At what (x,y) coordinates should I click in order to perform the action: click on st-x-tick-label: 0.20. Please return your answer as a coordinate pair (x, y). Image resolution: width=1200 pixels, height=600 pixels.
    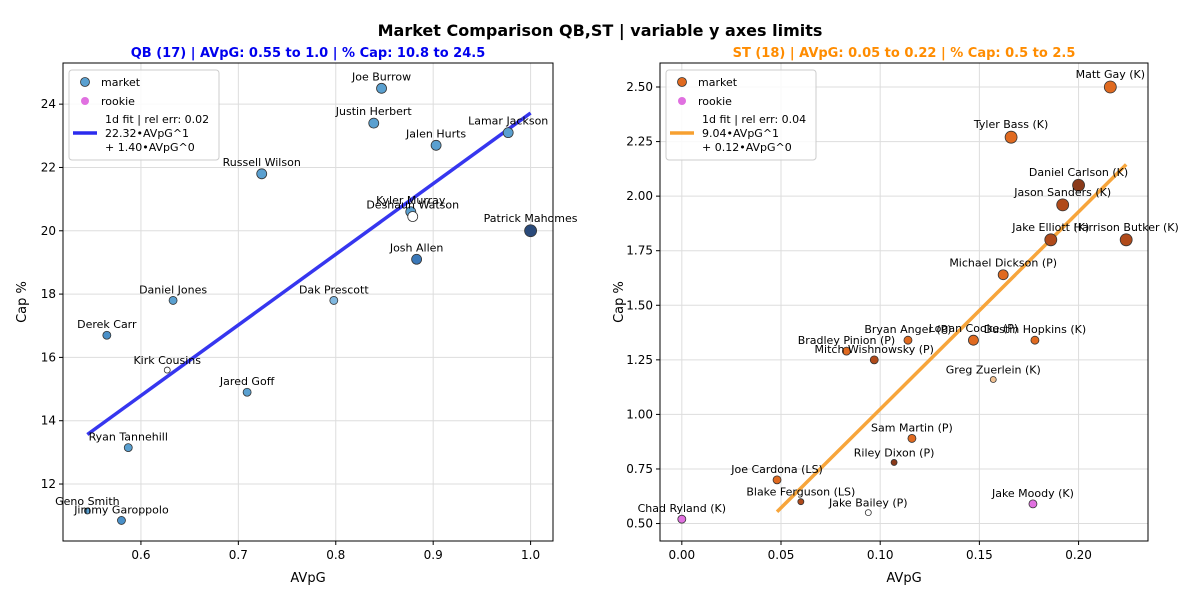
    Looking at the image, I should click on (1078, 555).